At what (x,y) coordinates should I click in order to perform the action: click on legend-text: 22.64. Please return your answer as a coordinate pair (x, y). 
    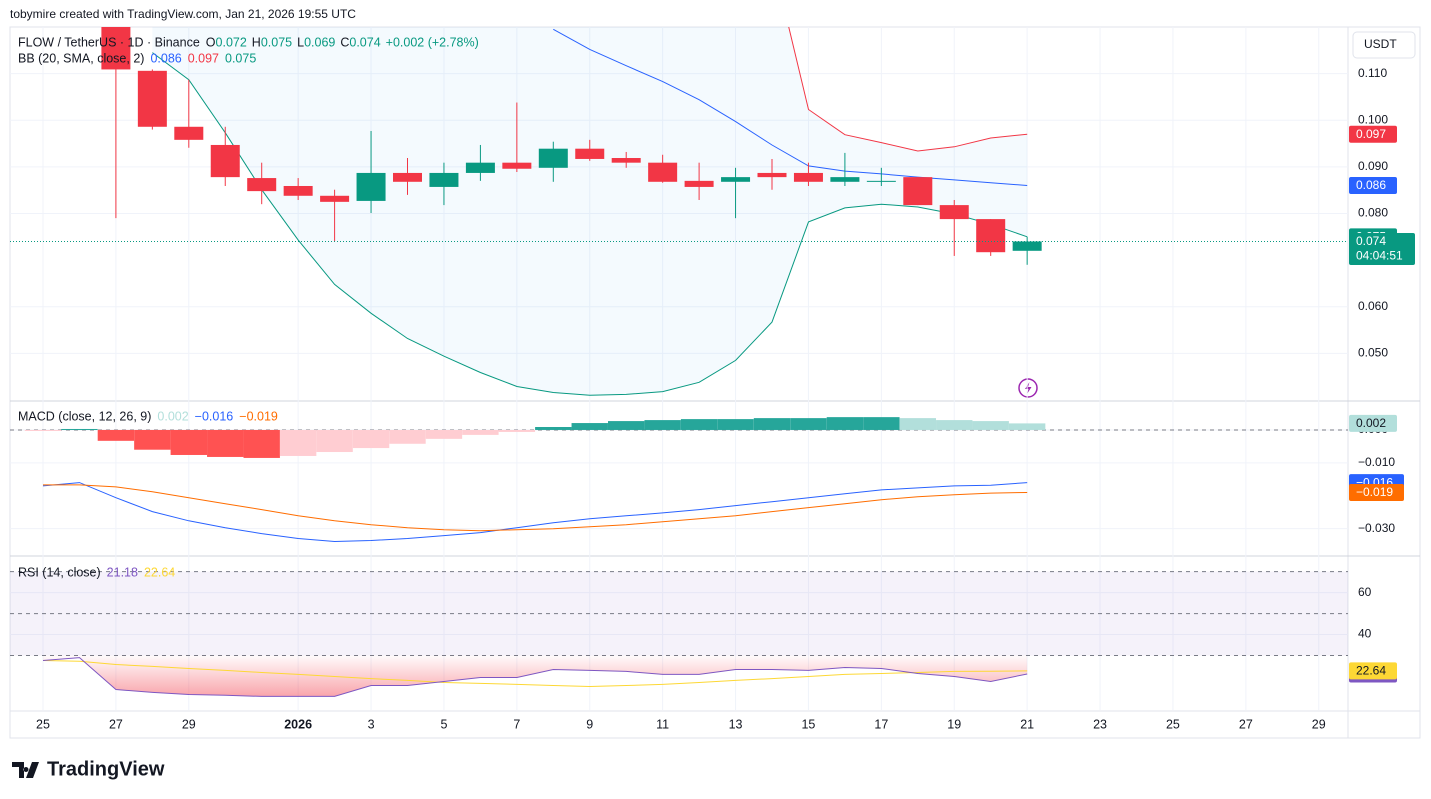
    Looking at the image, I should click on (159, 572).